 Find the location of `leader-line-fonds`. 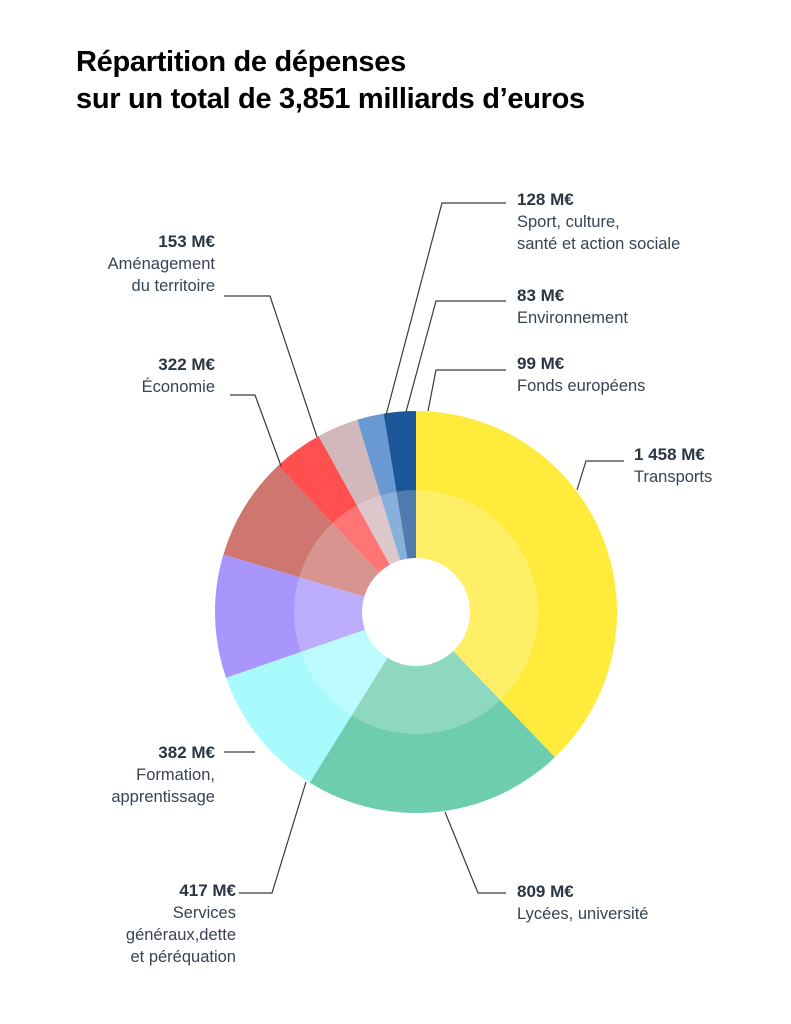

leader-line-fonds is located at coordinates (466, 390).